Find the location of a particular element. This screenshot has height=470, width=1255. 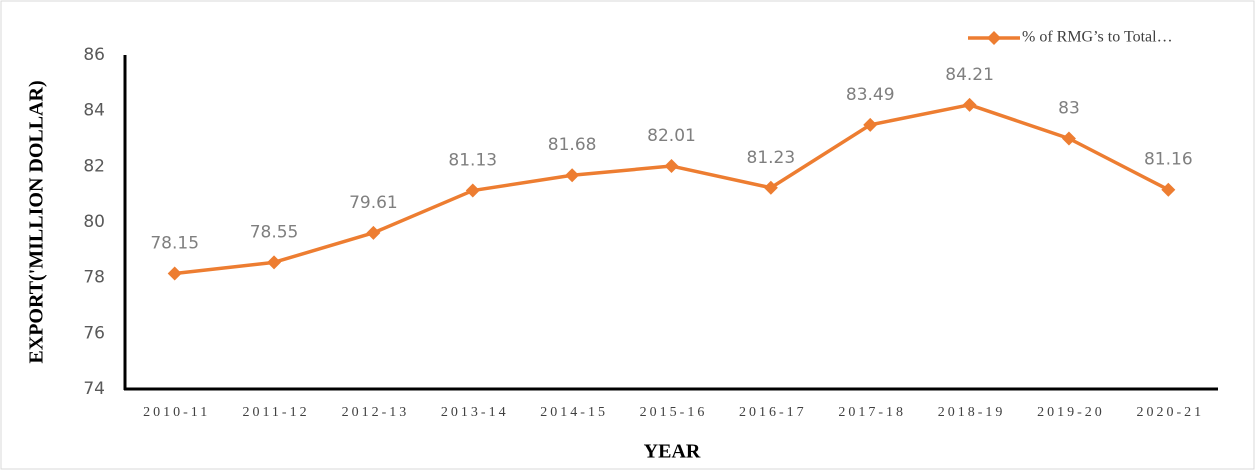

y-tick-label: 76 is located at coordinates (94, 333).